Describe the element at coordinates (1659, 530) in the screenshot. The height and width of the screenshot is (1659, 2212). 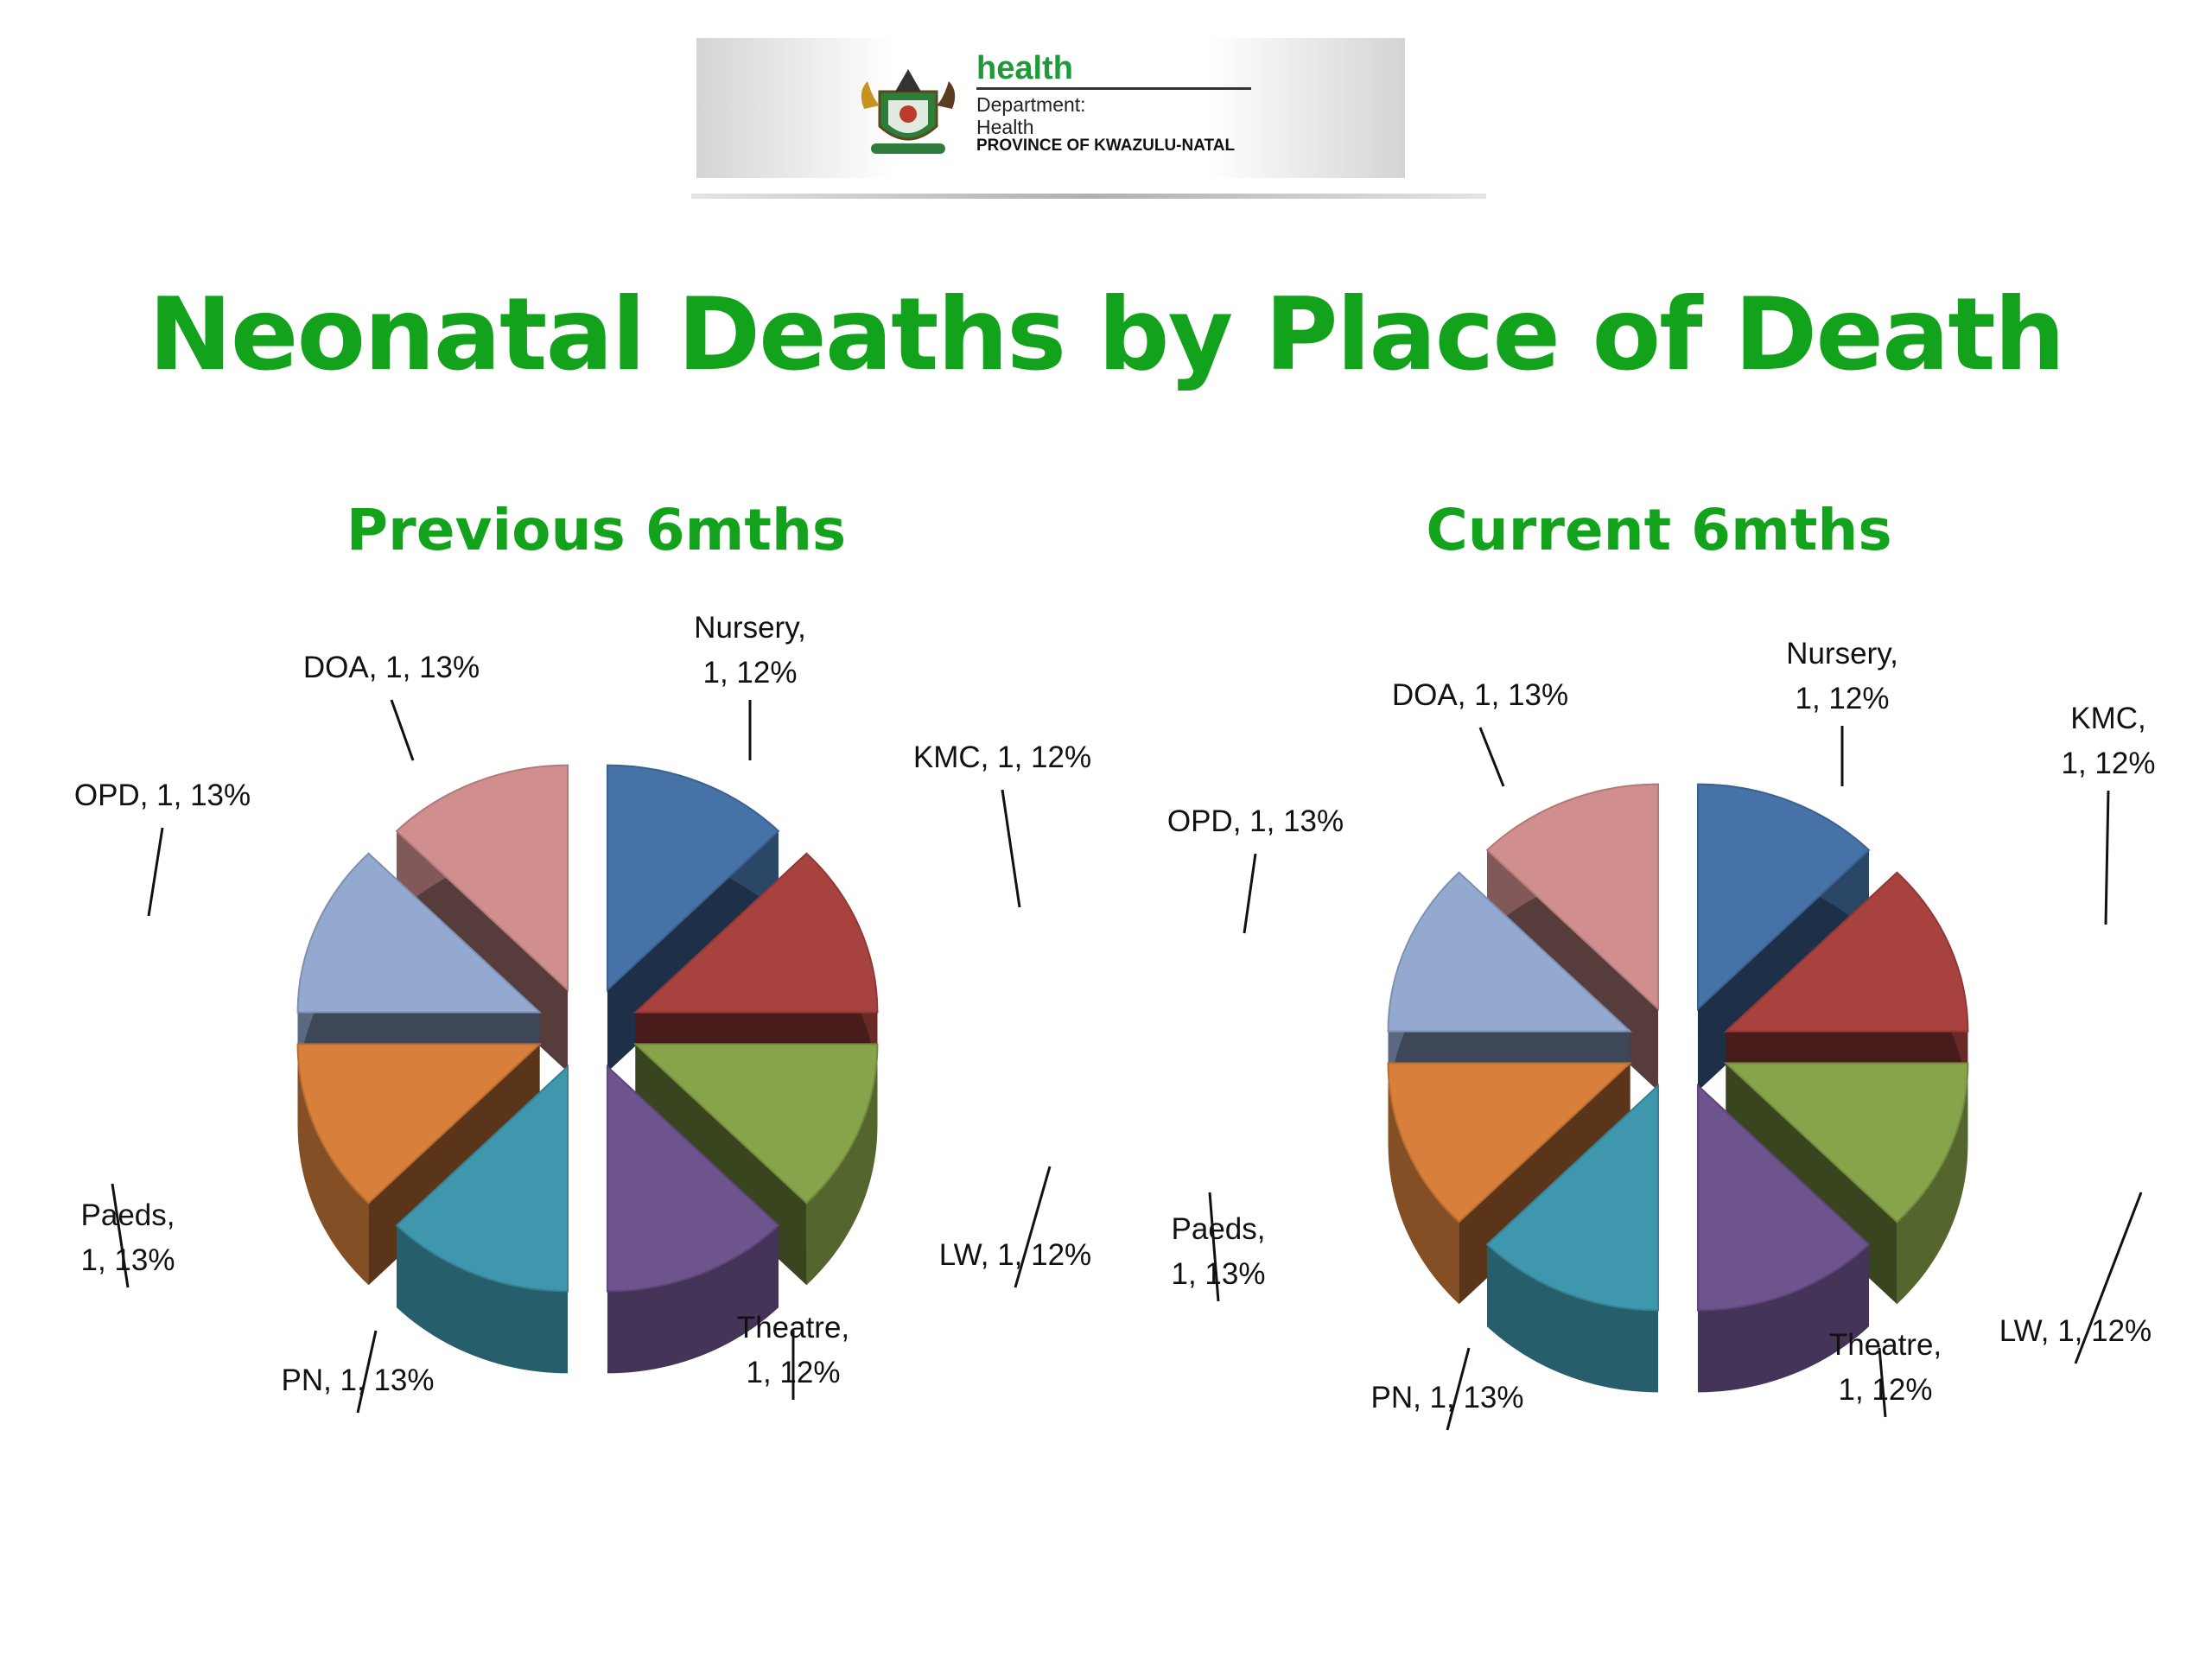
I see `chart-title-current: Current 6mths` at that location.